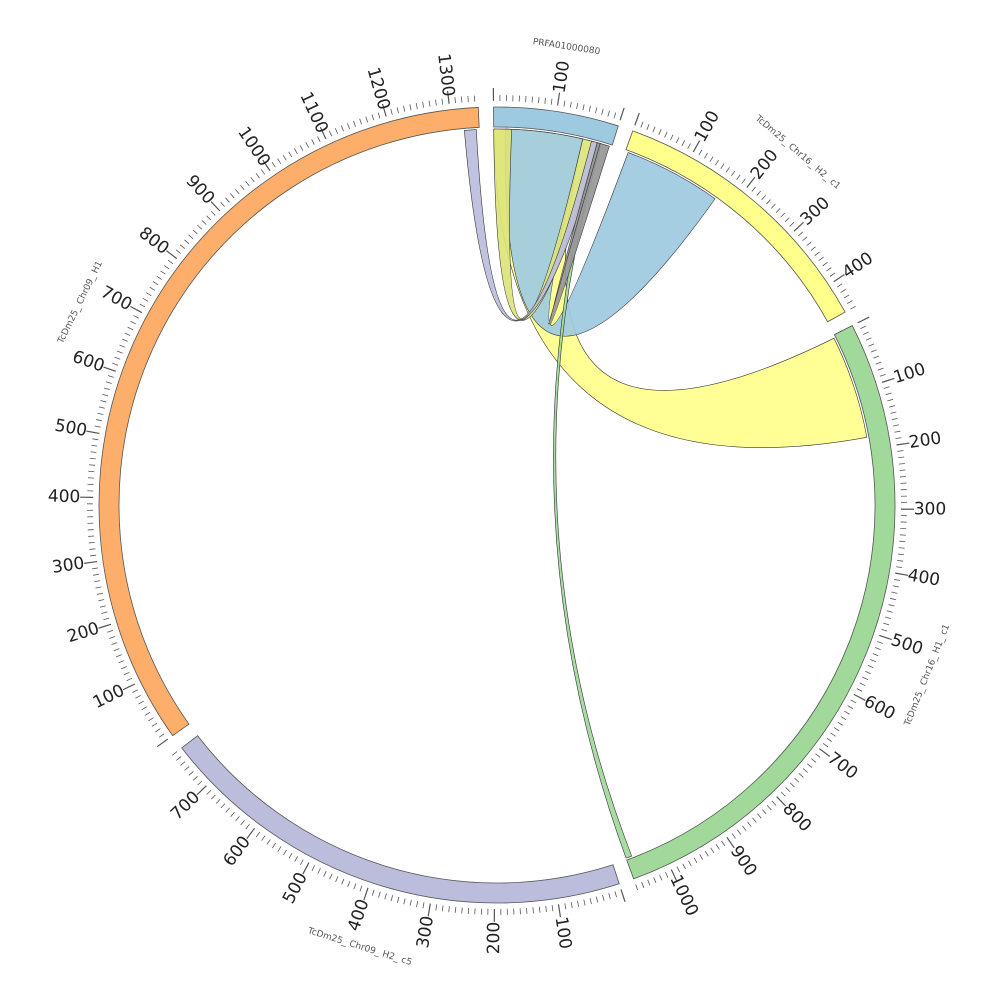 The height and width of the screenshot is (1000, 1000). I want to click on link-ribbon-prfa-c09h1, so click(532, 225).